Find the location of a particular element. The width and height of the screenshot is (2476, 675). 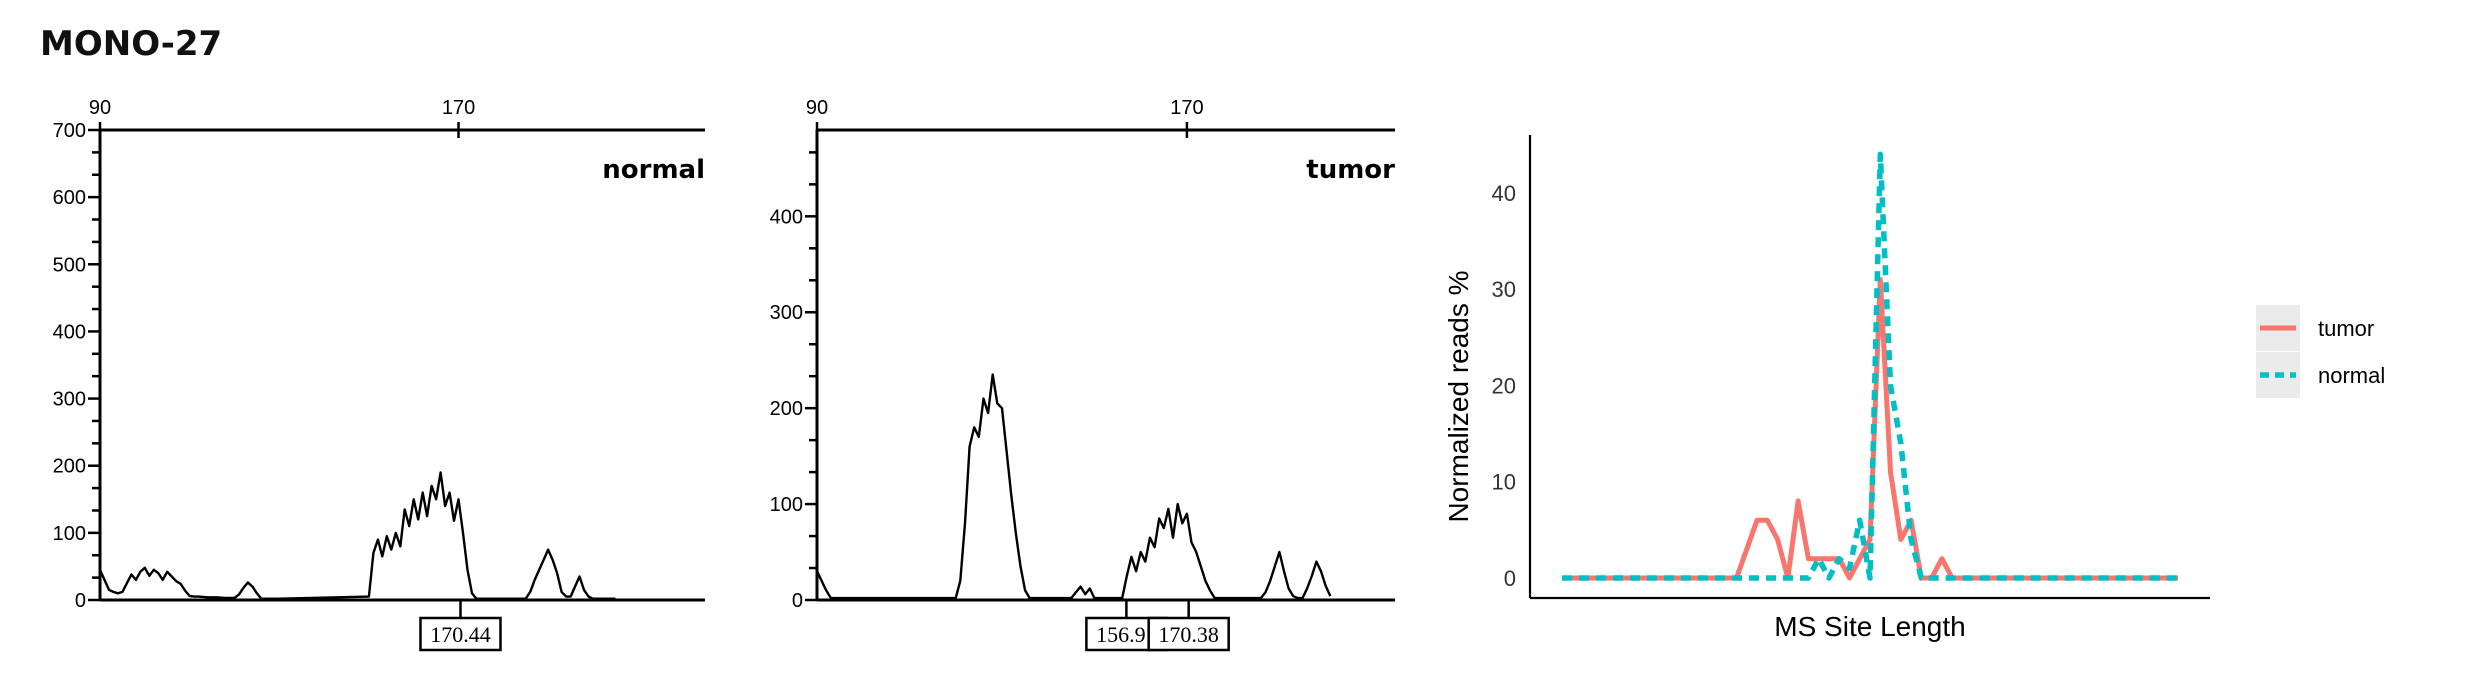

legend-label-tumor: tumor is located at coordinates (2346, 328).